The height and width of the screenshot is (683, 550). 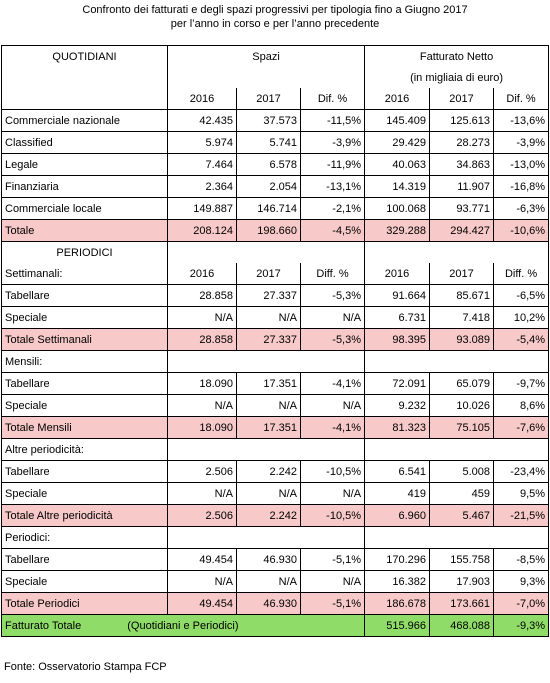 I want to click on cell-f17: 65.079, so click(x=462, y=383).